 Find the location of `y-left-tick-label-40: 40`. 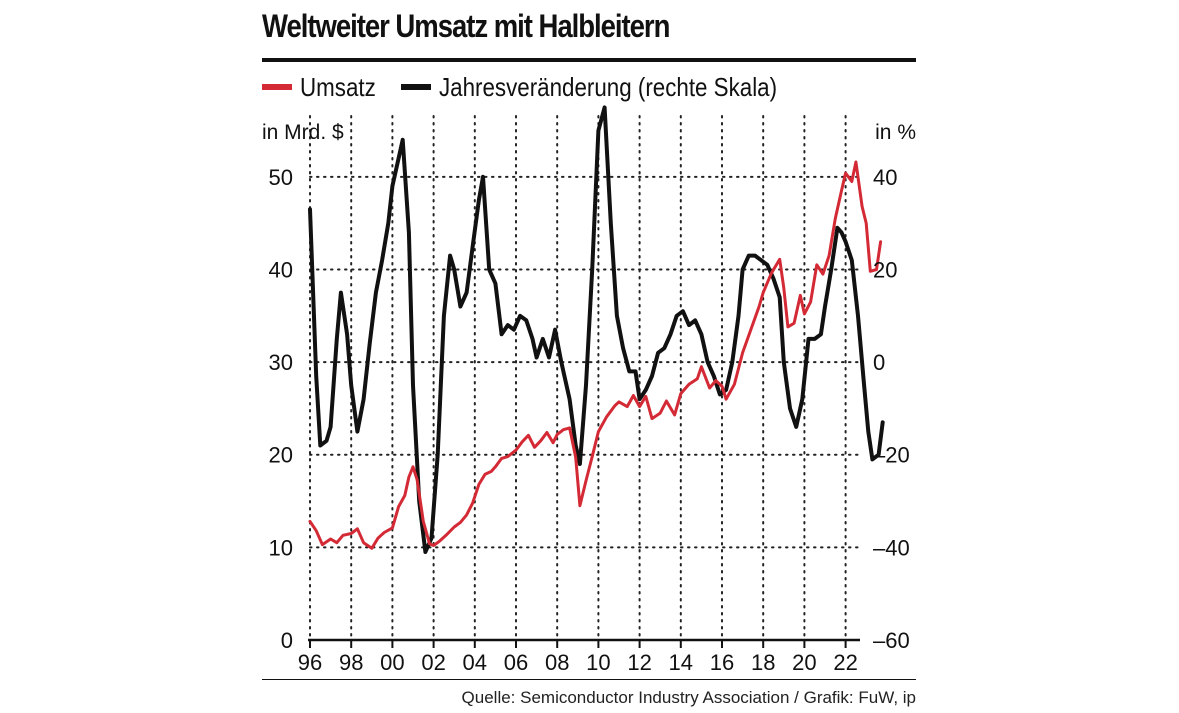

y-left-tick-label-40: 40 is located at coordinates (281, 269).